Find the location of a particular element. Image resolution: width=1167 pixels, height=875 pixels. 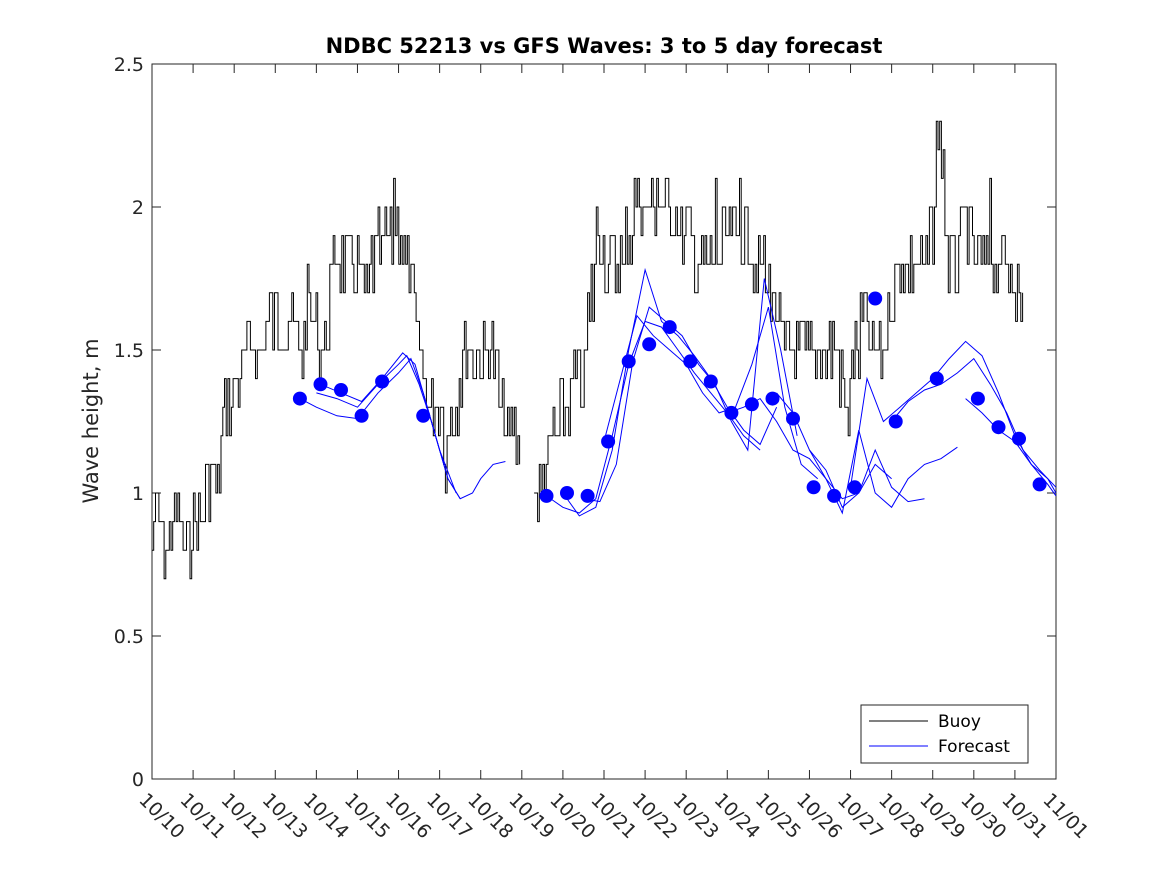

y-tick-label: 0 is located at coordinates (138, 780).